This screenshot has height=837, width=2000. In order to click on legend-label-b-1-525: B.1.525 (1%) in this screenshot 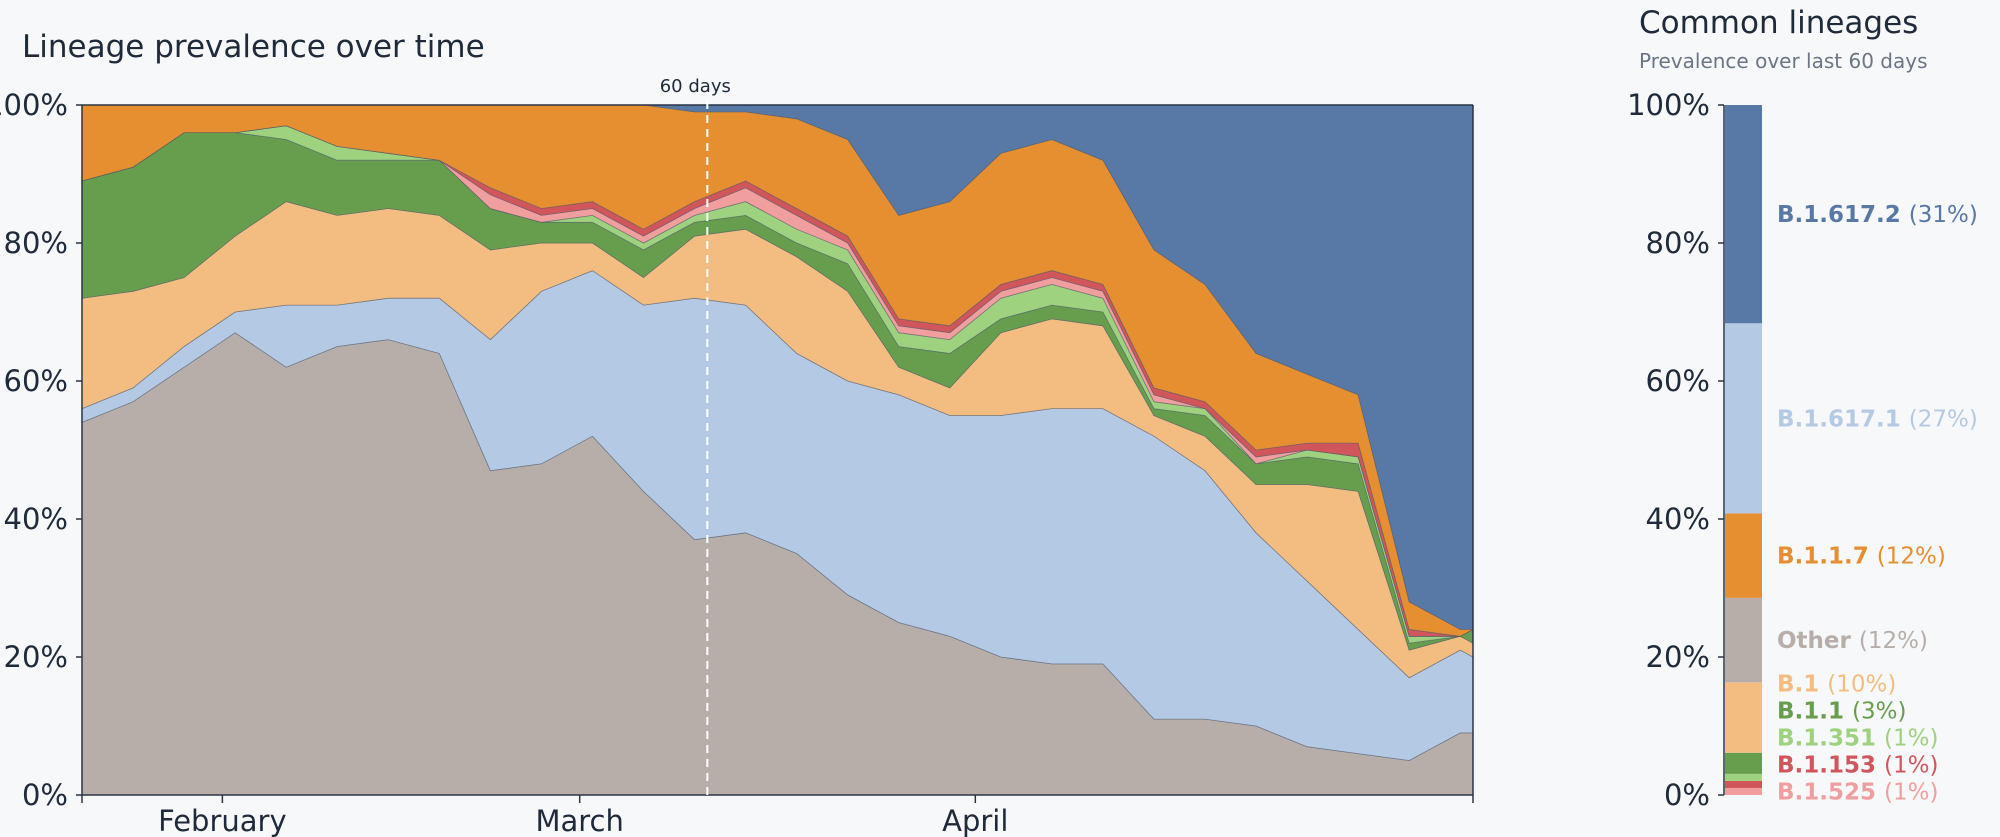, I will do `click(1857, 792)`.